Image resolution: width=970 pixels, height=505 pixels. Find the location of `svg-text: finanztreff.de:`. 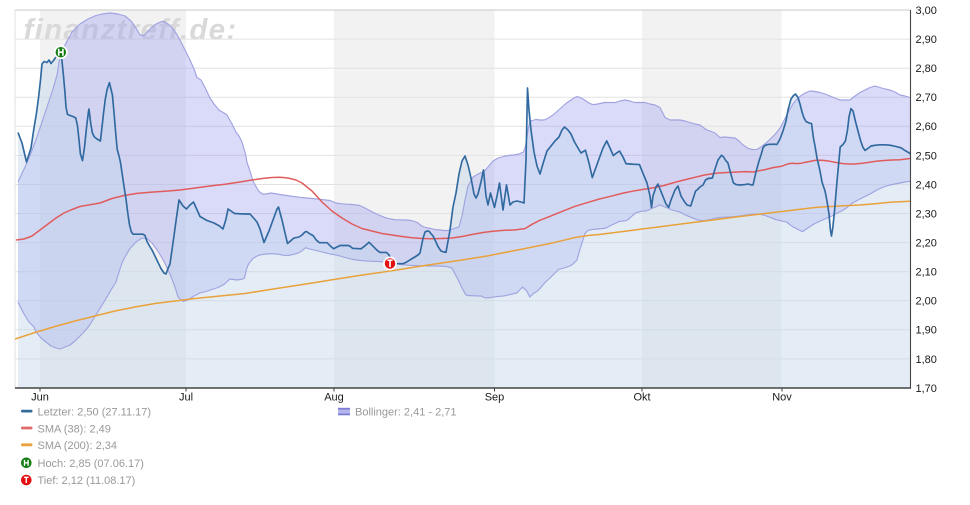

svg-text: finanztreff.de: is located at coordinates (131, 30).